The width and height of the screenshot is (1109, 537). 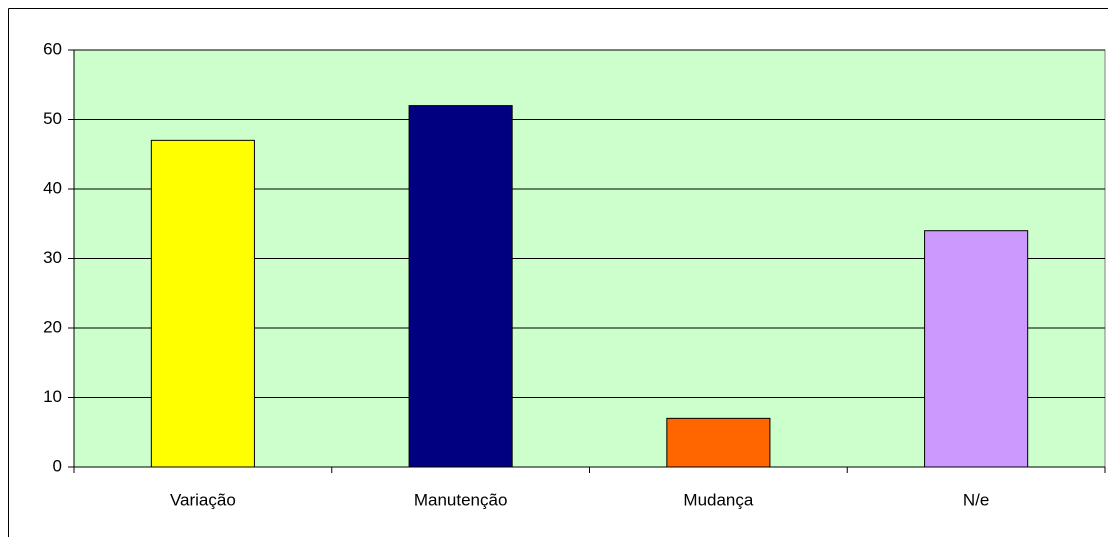 I want to click on y-tick-label: 50, so click(x=52, y=118).